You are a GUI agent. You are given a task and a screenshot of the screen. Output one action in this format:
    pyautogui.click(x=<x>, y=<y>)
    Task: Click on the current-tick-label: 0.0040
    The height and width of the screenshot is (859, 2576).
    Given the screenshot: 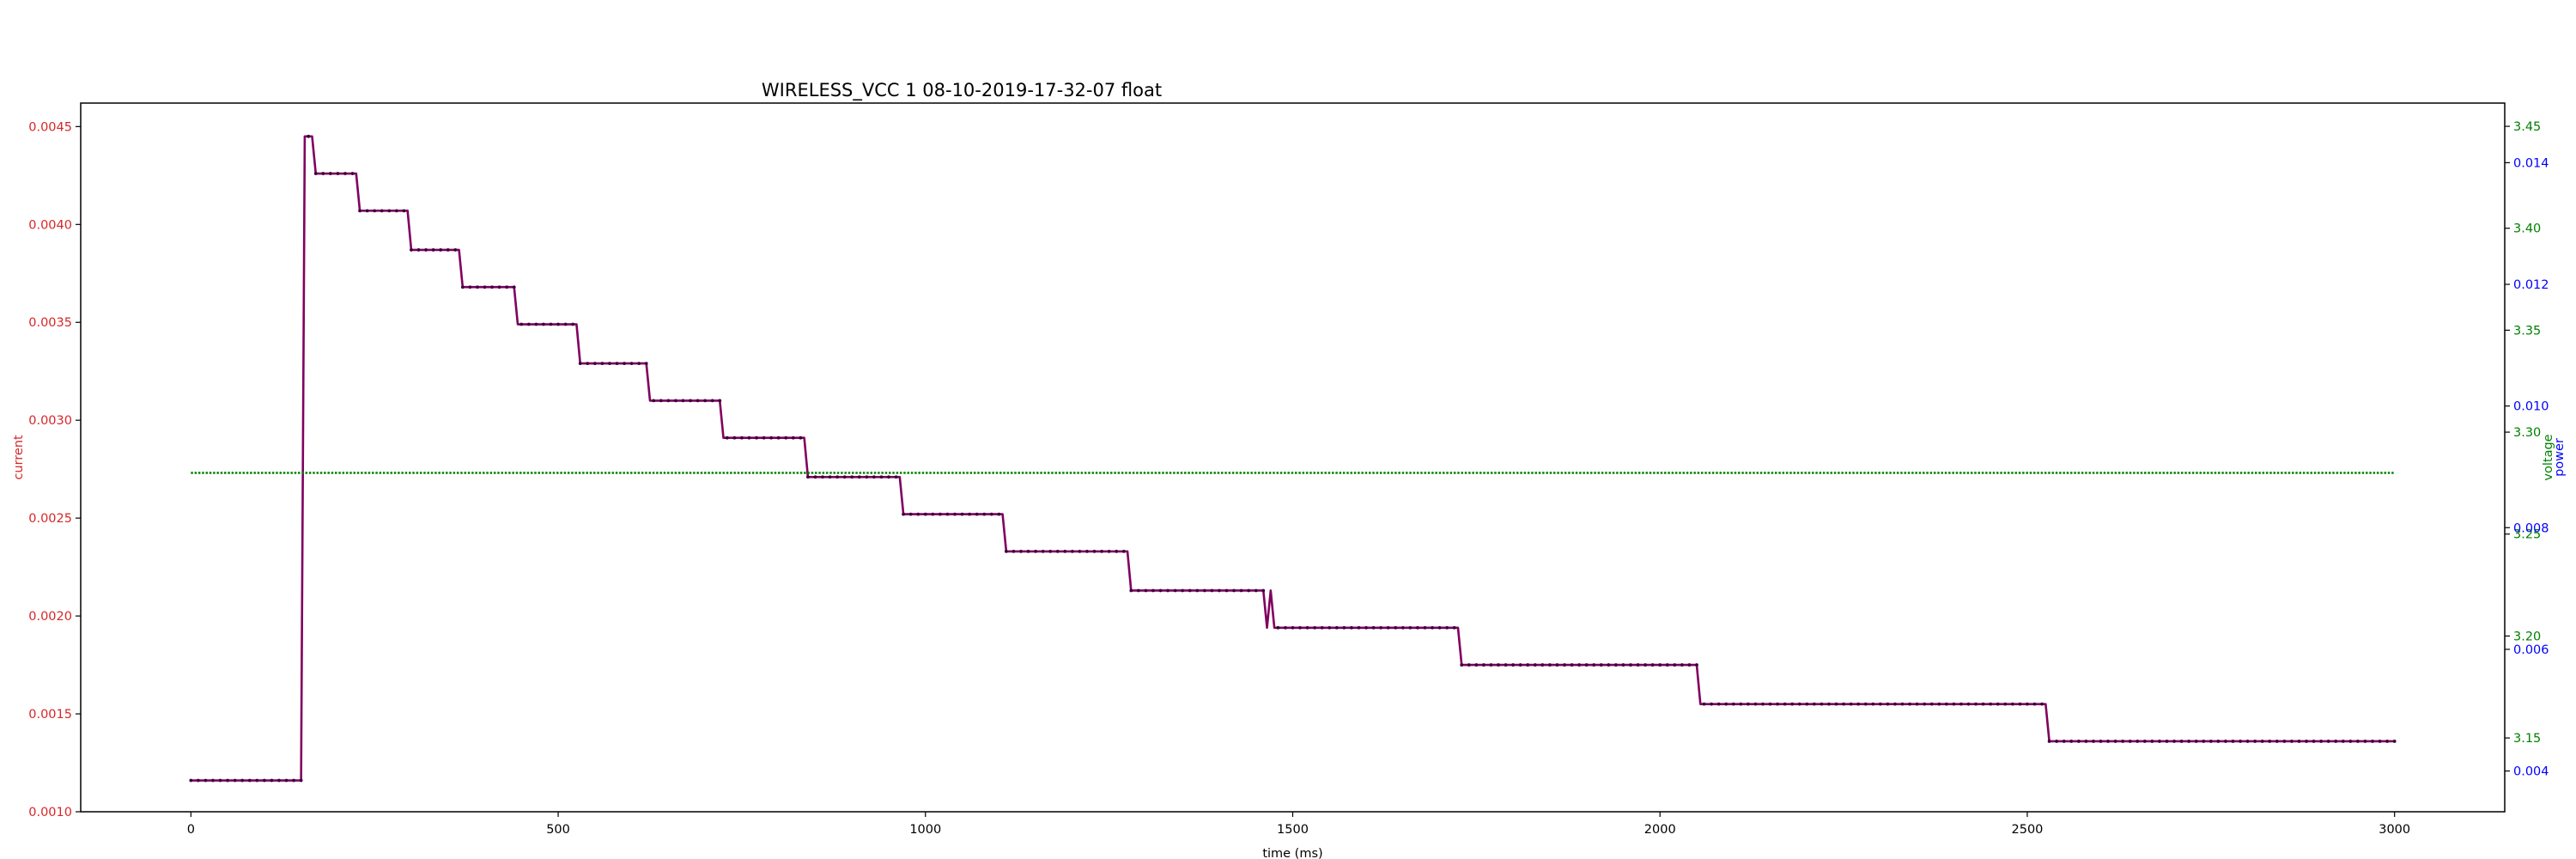 What is the action you would take?
    pyautogui.click(x=50, y=225)
    